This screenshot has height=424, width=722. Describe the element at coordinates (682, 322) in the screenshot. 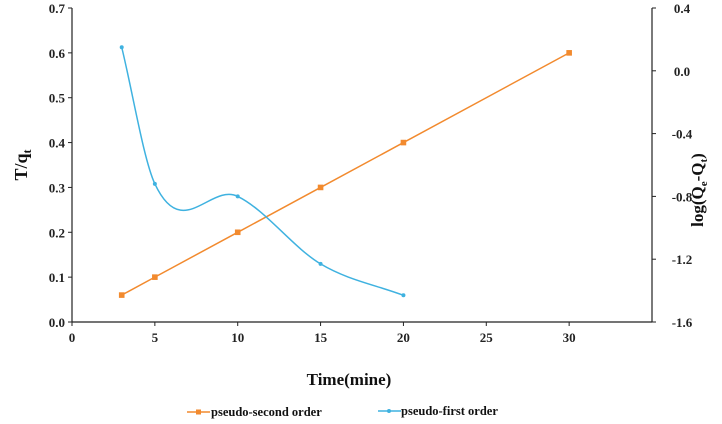

I see `y2-tick-label--1.6: -1.6` at that location.